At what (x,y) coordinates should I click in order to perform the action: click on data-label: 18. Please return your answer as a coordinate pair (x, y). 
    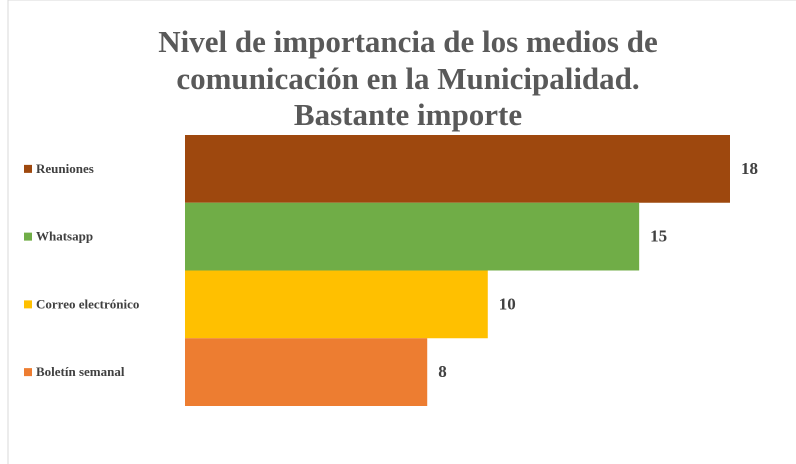
    Looking at the image, I should click on (749, 168).